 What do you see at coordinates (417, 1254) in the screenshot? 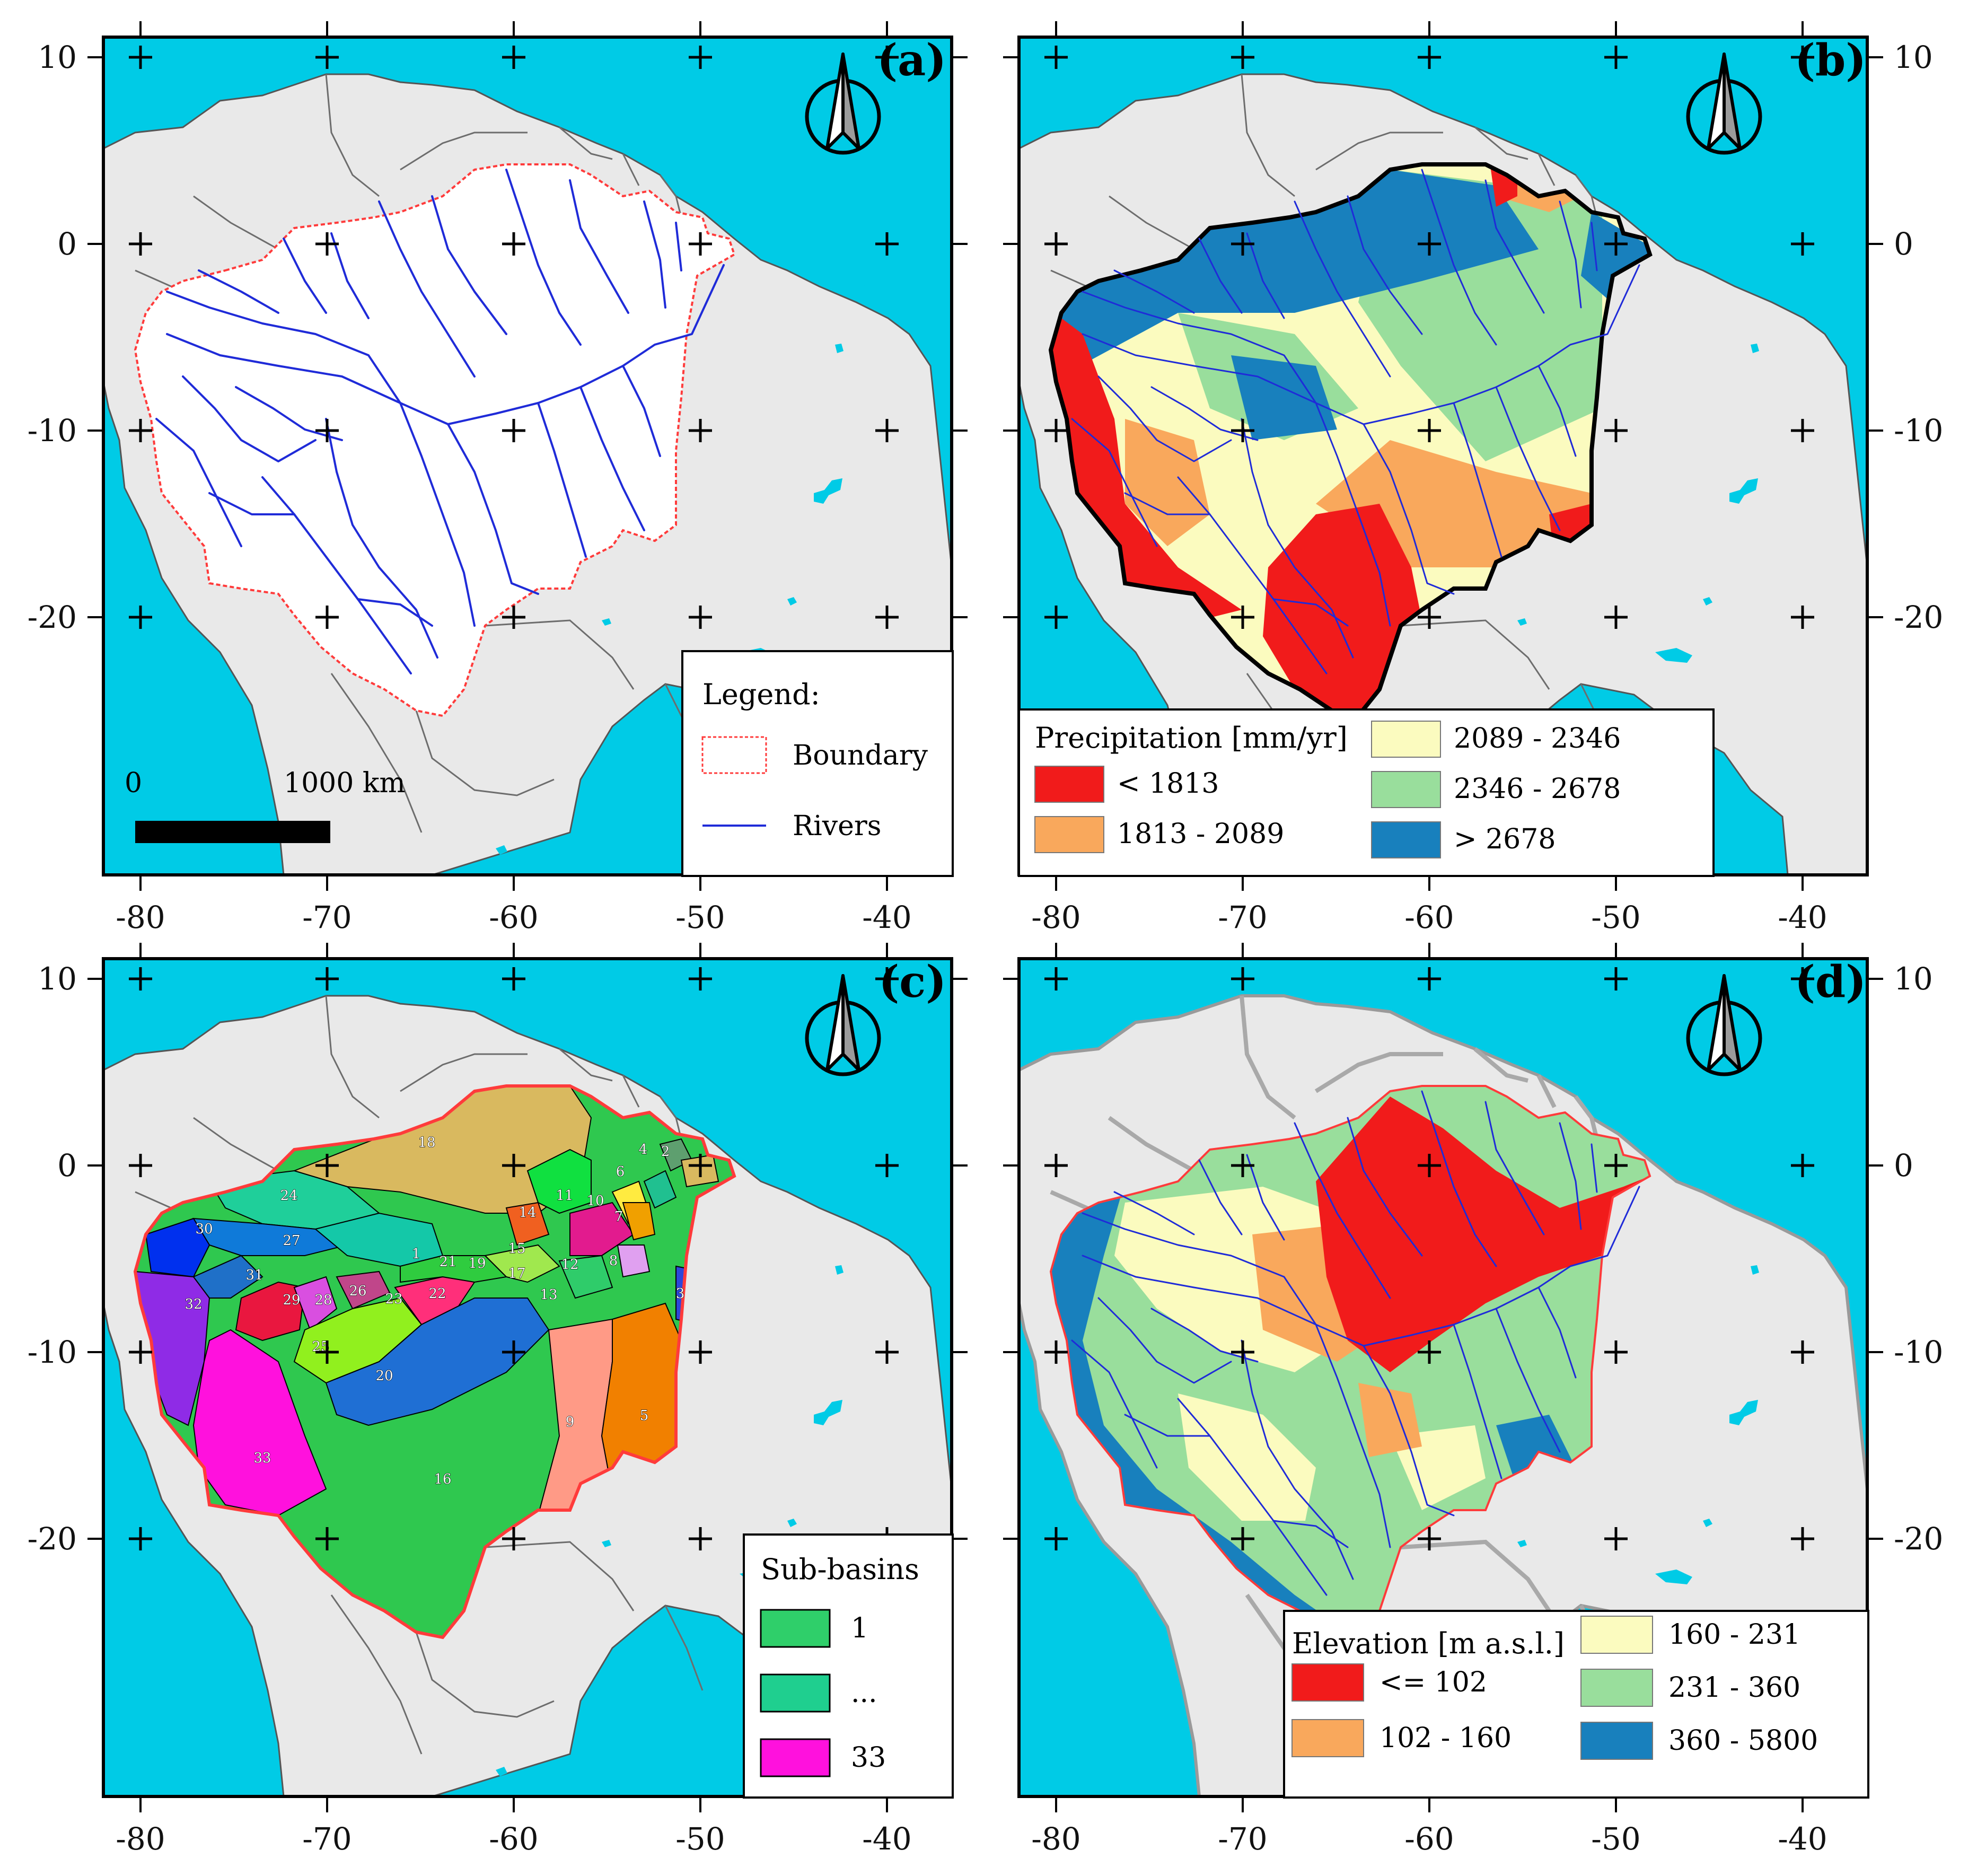
I see `sub-basin-number: 1` at bounding box center [417, 1254].